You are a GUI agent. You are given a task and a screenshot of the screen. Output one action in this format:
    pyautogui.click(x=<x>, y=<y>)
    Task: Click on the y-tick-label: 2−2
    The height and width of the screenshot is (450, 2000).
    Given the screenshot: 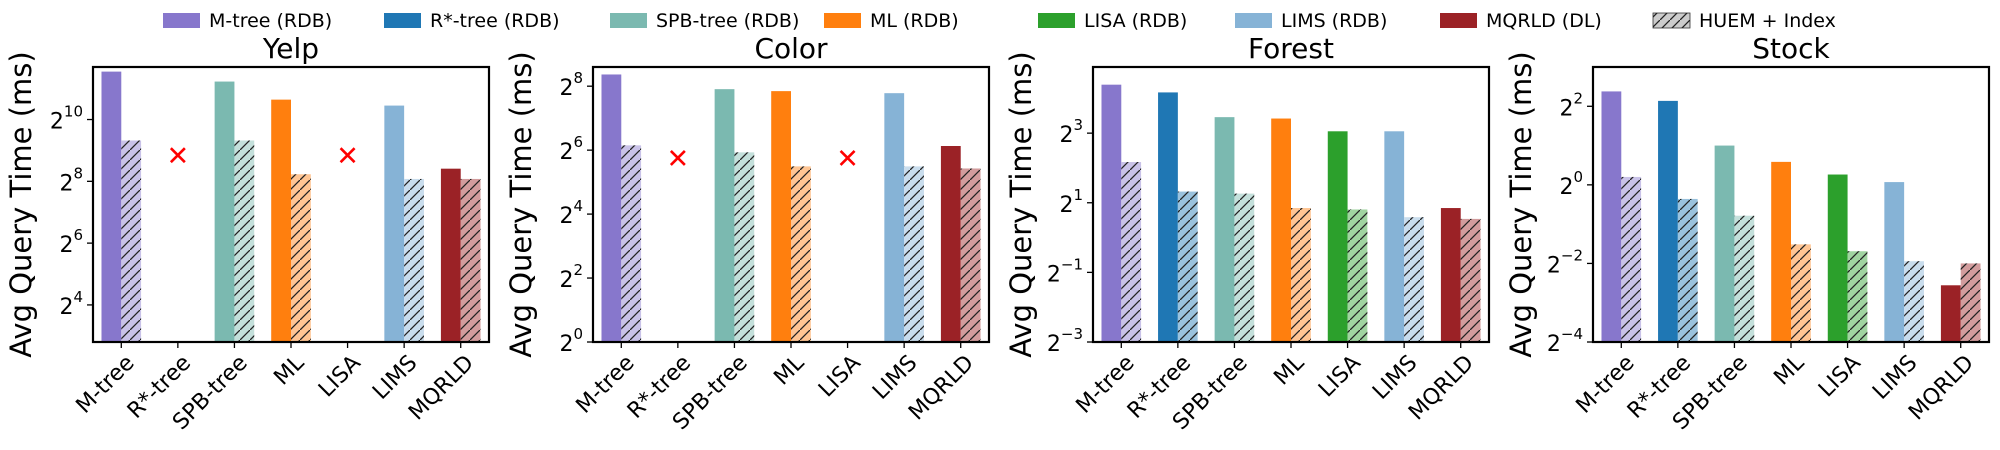 What is the action you would take?
    pyautogui.click(x=1565, y=262)
    